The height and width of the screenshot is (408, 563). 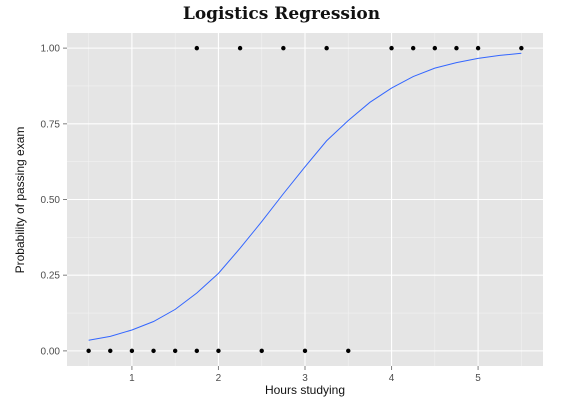 What do you see at coordinates (478, 378) in the screenshot?
I see `x-tick-label: 5` at bounding box center [478, 378].